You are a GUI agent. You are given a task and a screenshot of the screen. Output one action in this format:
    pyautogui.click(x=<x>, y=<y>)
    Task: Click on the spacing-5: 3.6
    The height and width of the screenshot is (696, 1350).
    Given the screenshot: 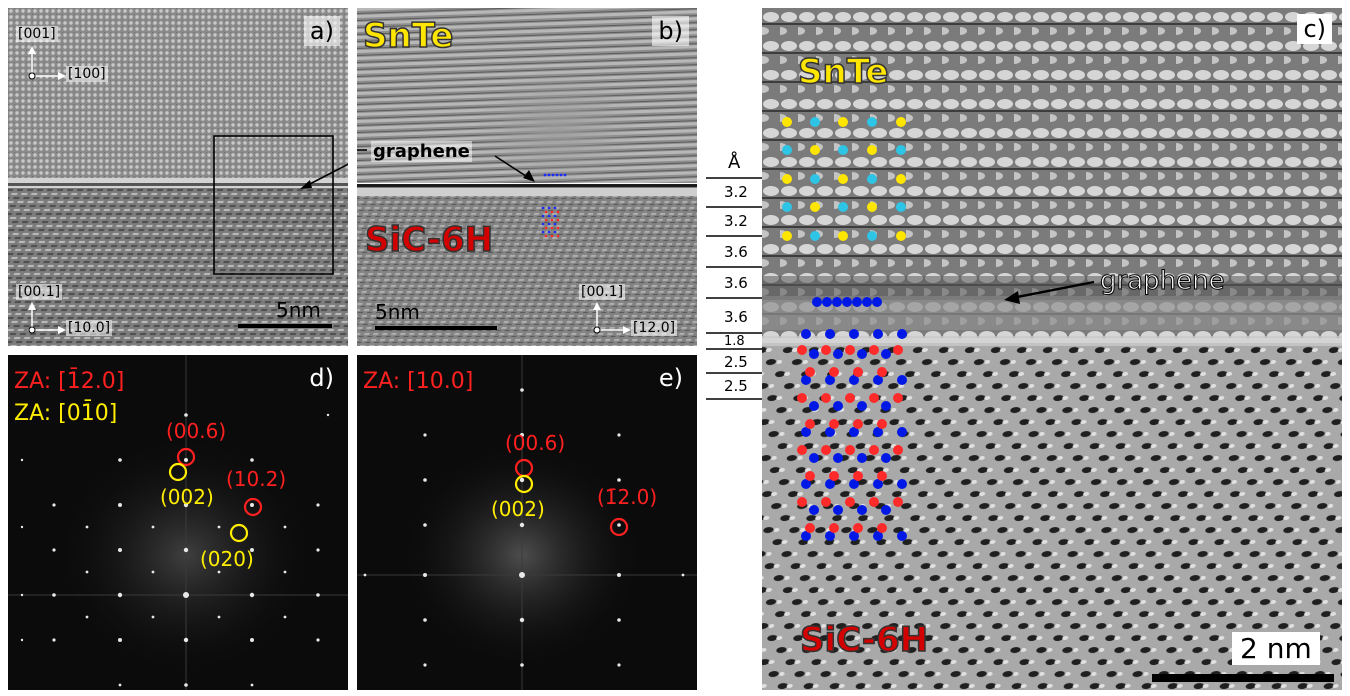 What is the action you would take?
    pyautogui.click(x=736, y=317)
    